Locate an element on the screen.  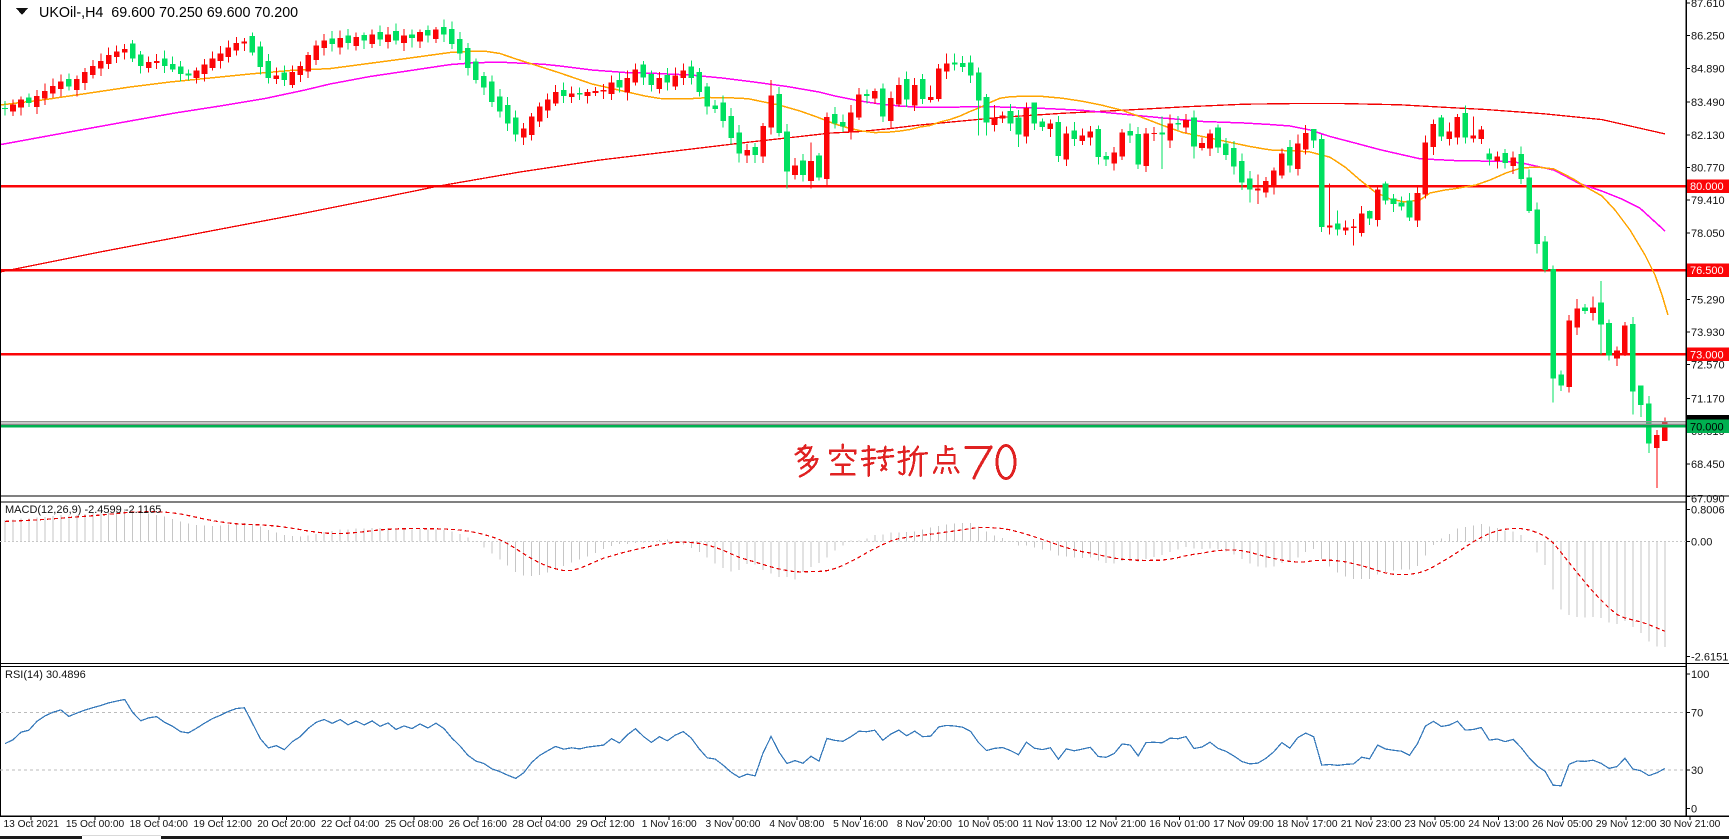
svg-text: 72.570 is located at coordinates (1708, 366).